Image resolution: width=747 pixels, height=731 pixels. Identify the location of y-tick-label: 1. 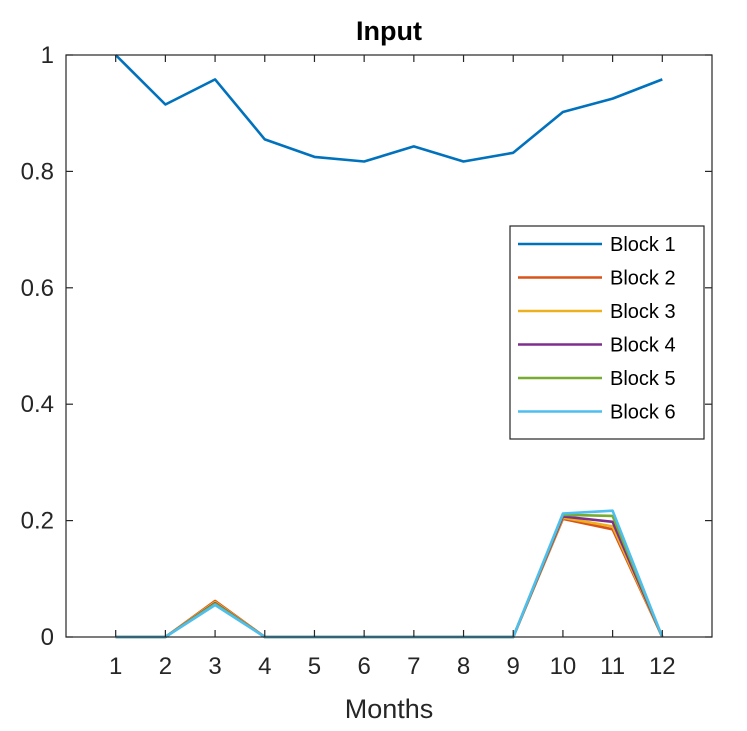
(47, 55).